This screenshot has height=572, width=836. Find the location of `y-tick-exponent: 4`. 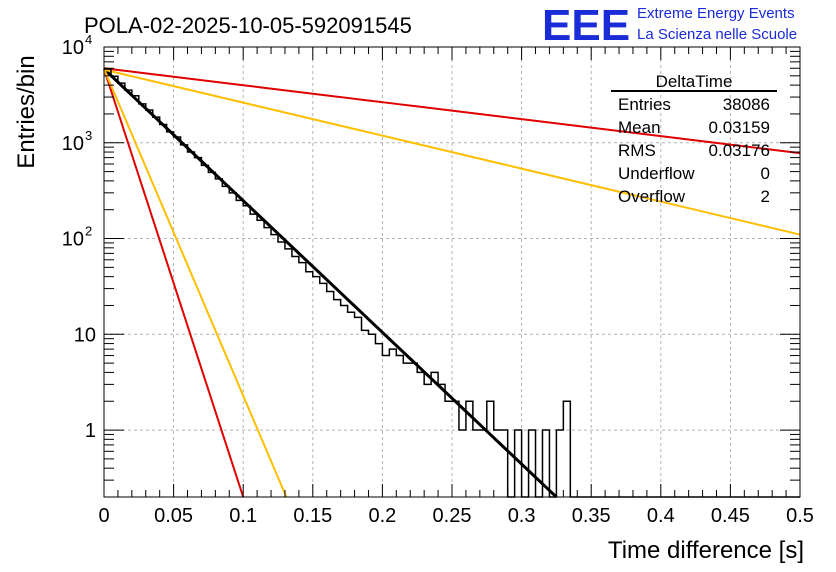

y-tick-exponent: 4 is located at coordinates (88, 39).